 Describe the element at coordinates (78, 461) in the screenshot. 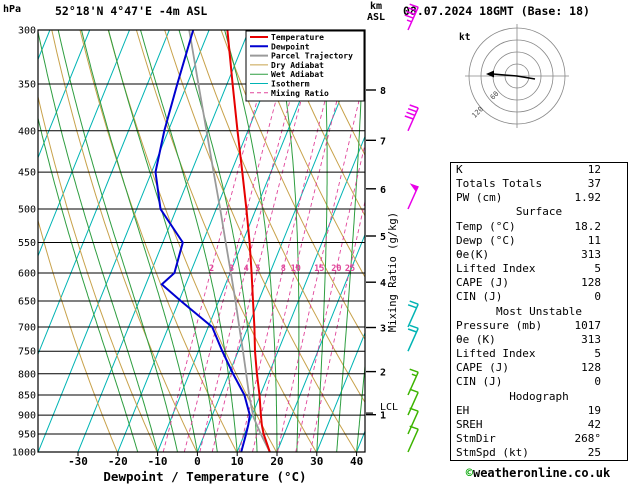

I see `svg-text: -30` at that location.